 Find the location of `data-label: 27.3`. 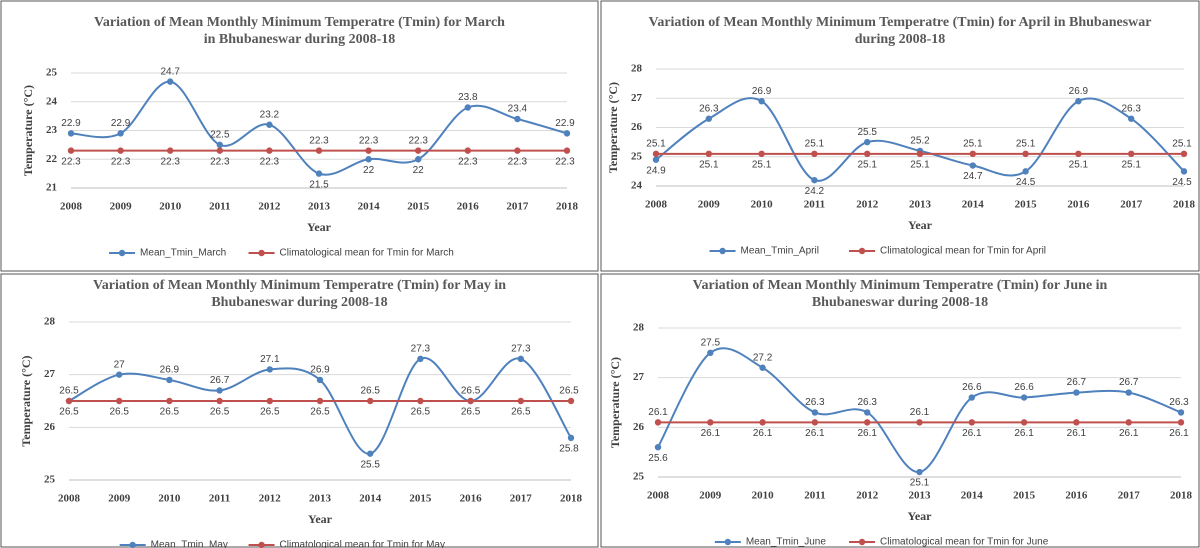

data-label: 27.3 is located at coordinates (521, 349).